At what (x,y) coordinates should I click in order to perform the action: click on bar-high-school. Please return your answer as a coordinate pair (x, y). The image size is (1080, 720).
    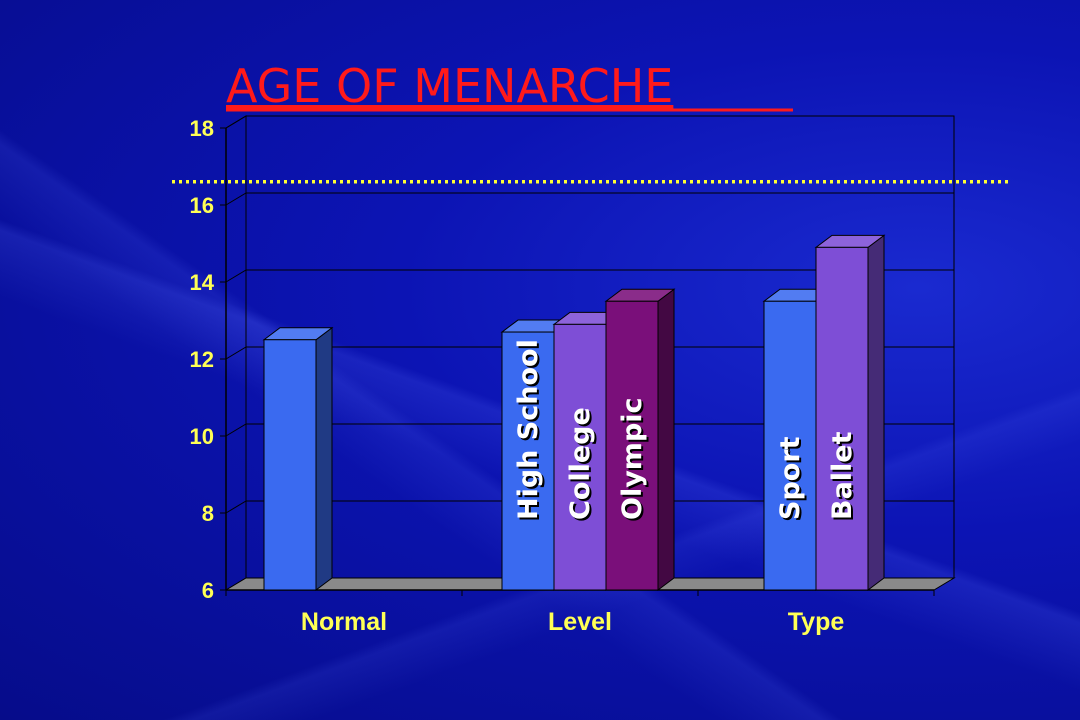
    Looking at the image, I should click on (528, 461).